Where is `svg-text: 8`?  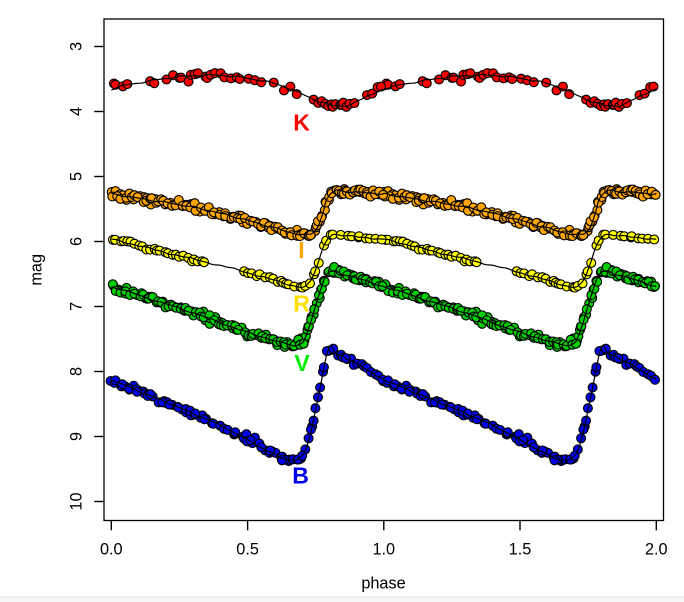 svg-text: 8 is located at coordinates (76, 371).